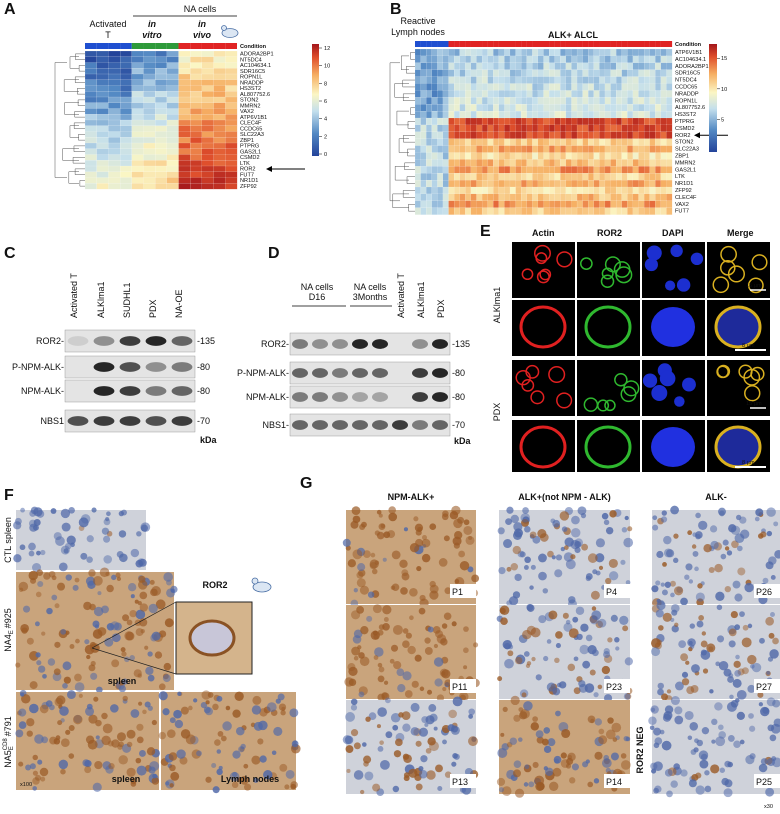 The width and height of the screenshot is (780, 814). Describe the element at coordinates (247, 112) in the screenshot. I see `label: VAX2` at that location.